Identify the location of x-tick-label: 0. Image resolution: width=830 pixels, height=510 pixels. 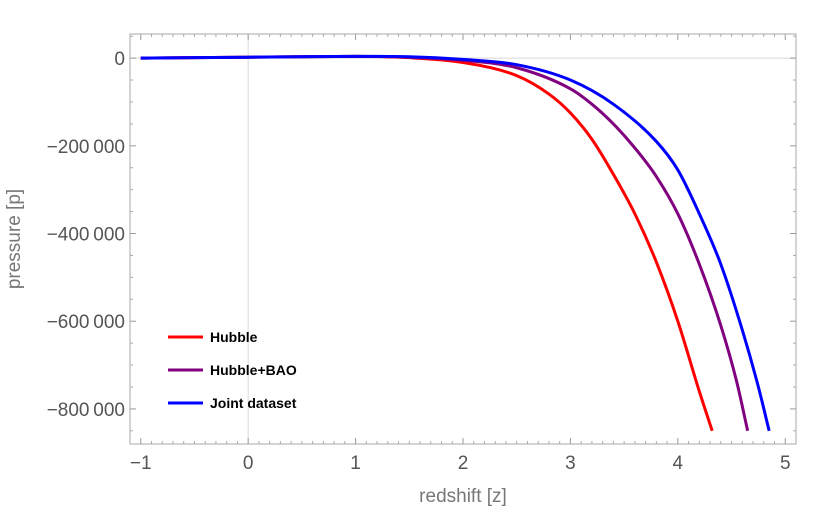
(248, 463).